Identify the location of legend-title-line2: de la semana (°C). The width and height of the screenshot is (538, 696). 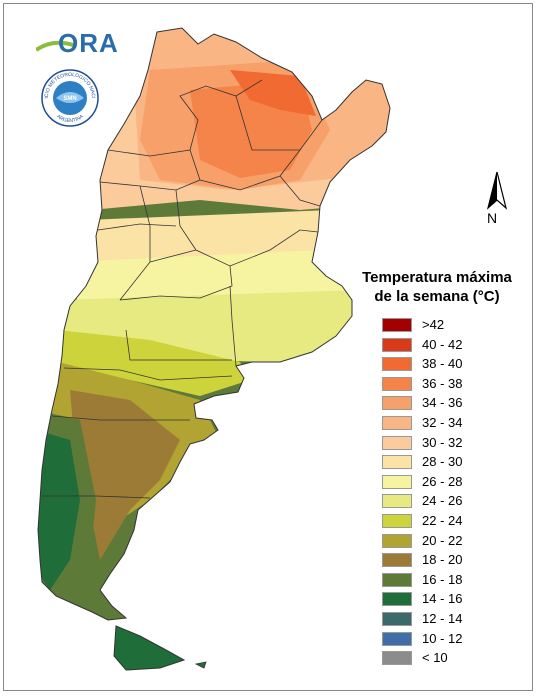
(437, 296).